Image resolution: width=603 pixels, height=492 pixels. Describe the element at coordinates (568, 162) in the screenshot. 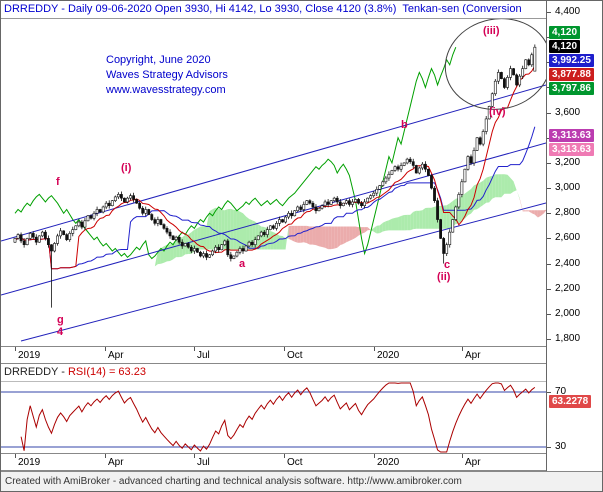

I see `price-tick-label: 3,200` at that location.